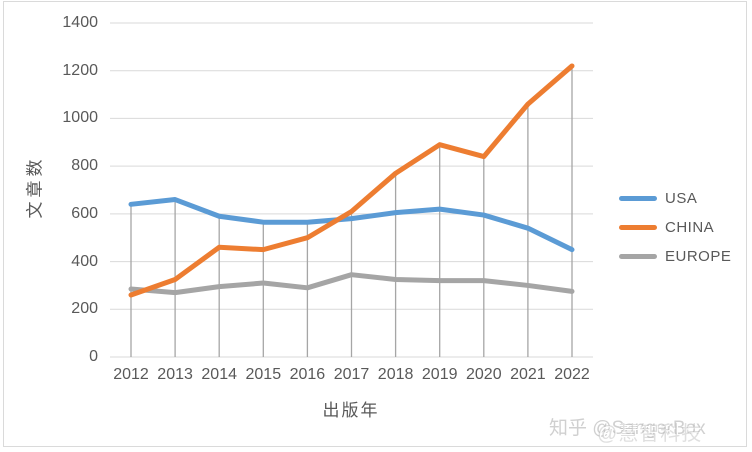  I want to click on y-tick-label-1200: 1200, so click(80, 70).